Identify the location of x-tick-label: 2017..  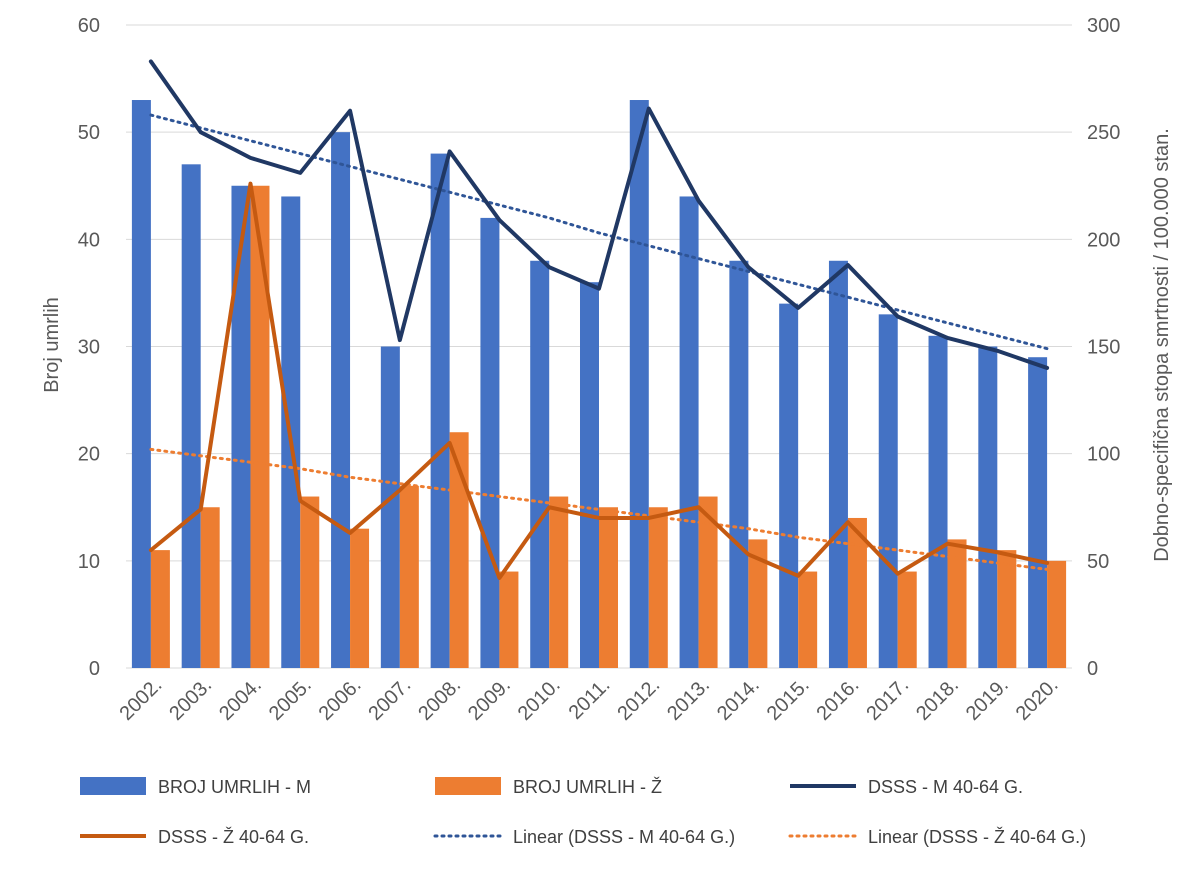
(887, 699).